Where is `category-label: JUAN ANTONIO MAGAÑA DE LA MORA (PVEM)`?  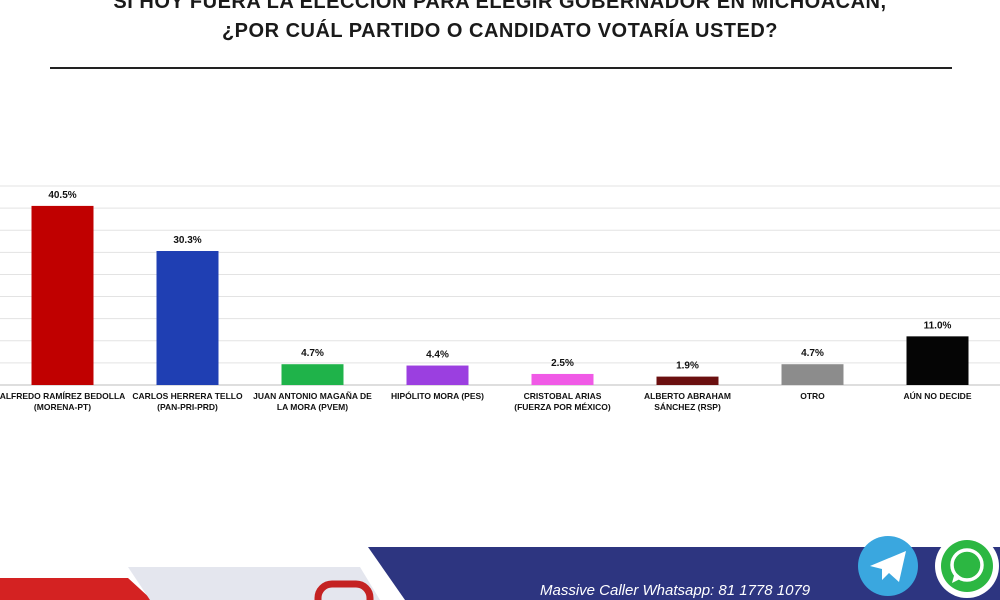 category-label: JUAN ANTONIO MAGAÑA DE LA MORA (PVEM) is located at coordinates (312, 401).